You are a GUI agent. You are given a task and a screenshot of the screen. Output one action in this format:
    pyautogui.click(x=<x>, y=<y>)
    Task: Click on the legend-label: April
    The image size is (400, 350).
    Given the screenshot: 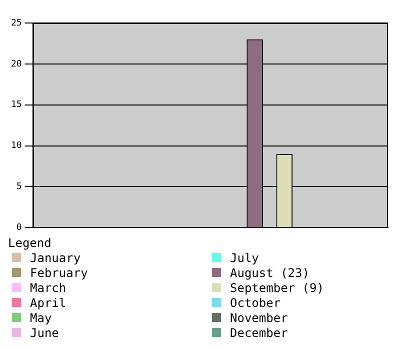 What is the action you would take?
    pyautogui.click(x=48, y=303)
    